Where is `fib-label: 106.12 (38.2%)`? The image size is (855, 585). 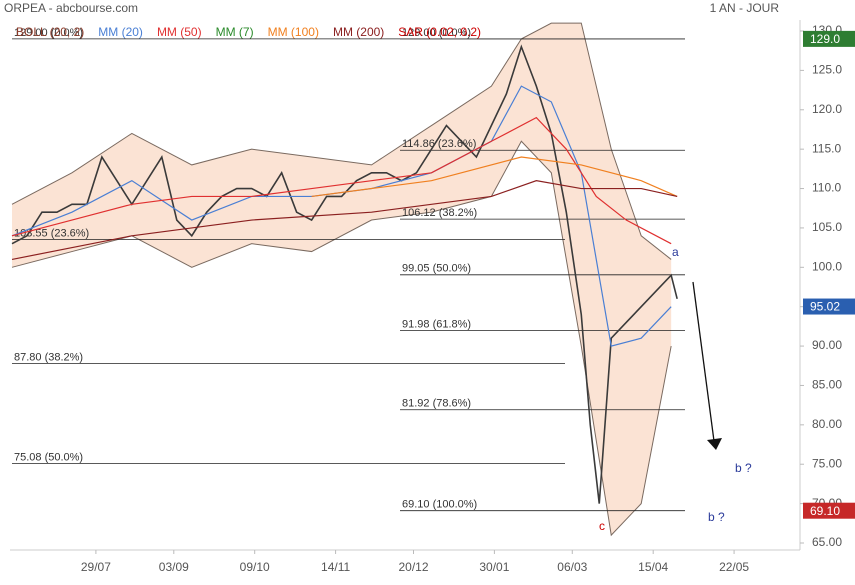 fib-label: 106.12 (38.2%) is located at coordinates (439, 213).